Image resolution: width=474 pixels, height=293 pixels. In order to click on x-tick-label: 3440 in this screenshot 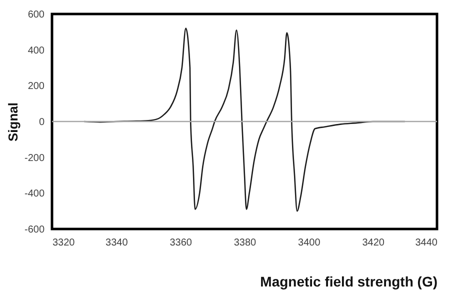, I will do `click(426, 243)`.